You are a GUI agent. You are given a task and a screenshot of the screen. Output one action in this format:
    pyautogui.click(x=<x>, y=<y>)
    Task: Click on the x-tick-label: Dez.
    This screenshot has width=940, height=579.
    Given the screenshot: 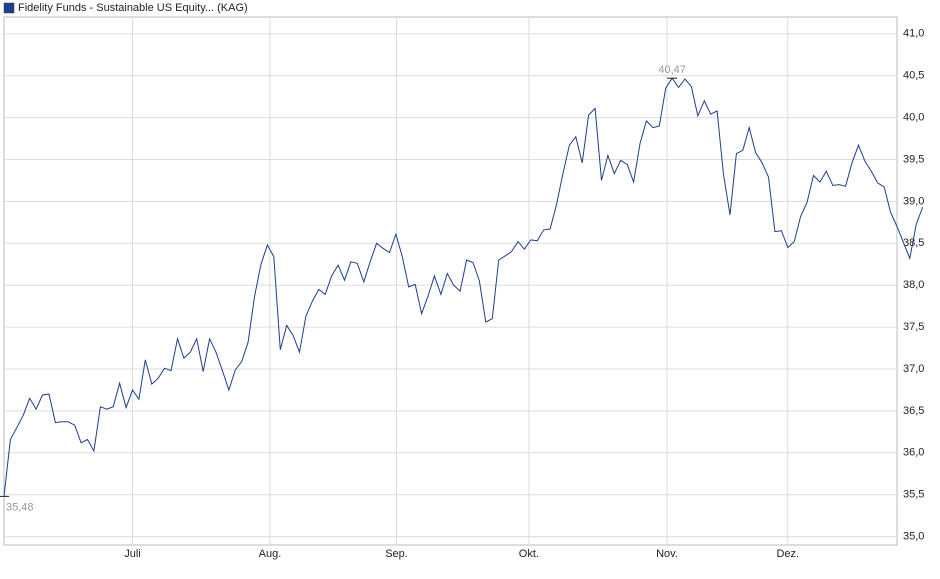 What is the action you would take?
    pyautogui.click(x=787, y=554)
    